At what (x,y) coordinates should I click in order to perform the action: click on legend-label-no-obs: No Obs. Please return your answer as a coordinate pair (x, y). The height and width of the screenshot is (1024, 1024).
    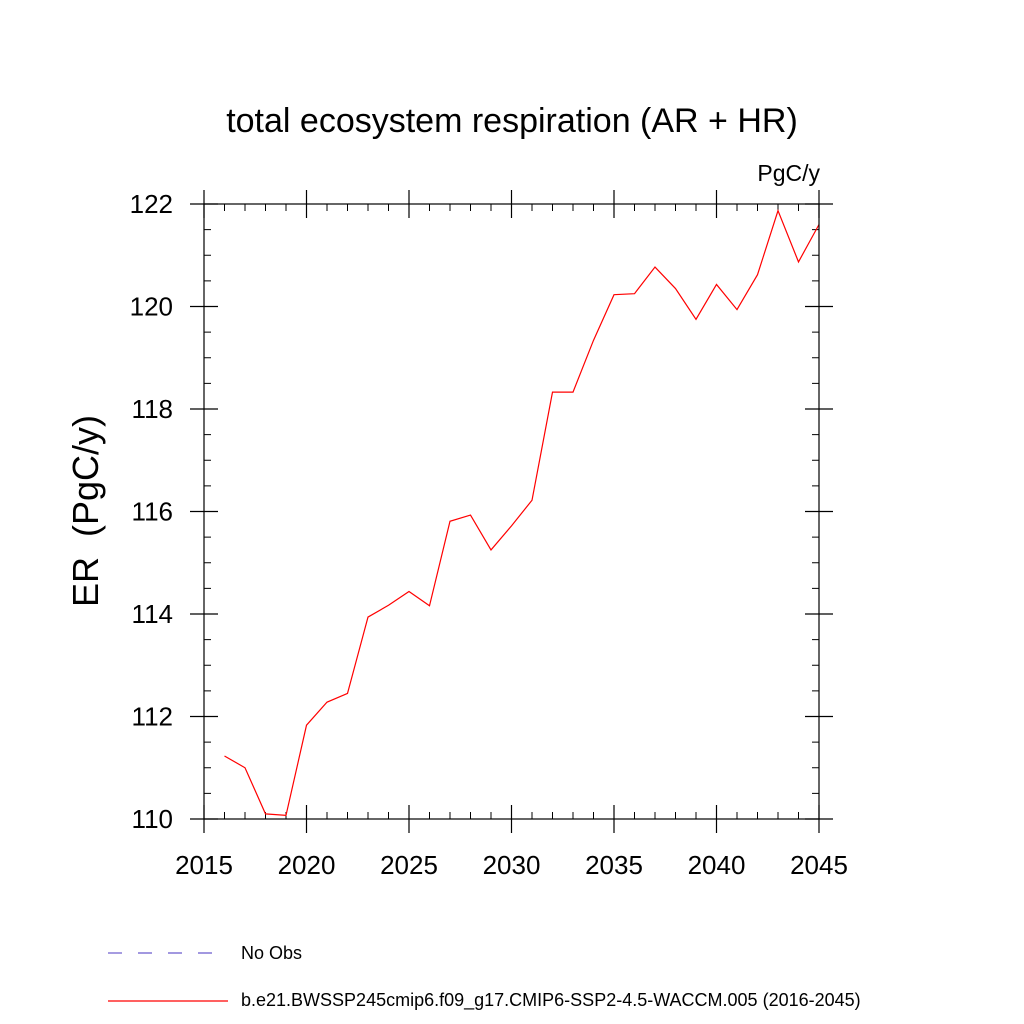
    Looking at the image, I should click on (271, 953).